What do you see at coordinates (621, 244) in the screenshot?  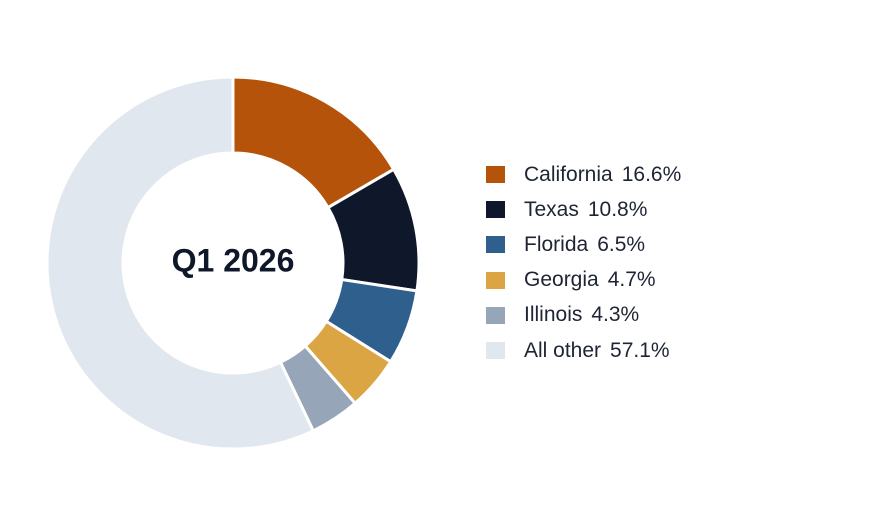 I see `legend-value: 6.5%` at bounding box center [621, 244].